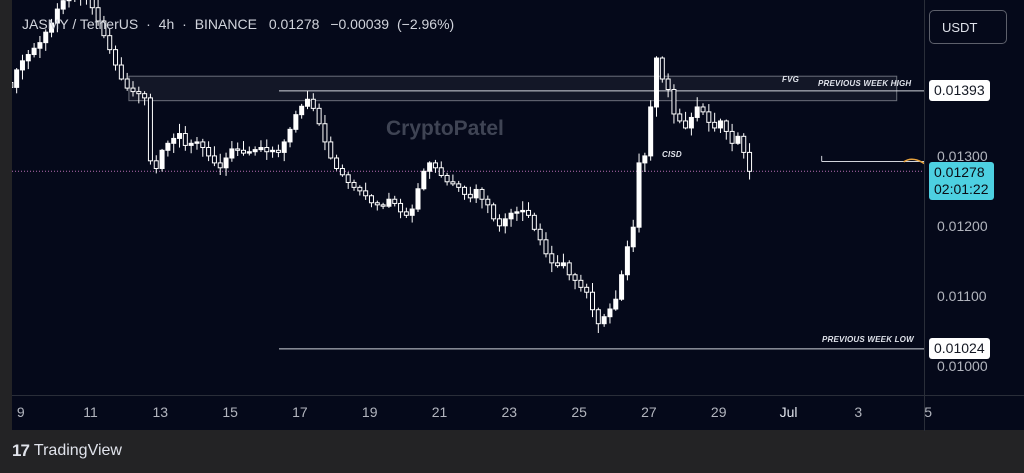 This screenshot has width=1024, height=473. What do you see at coordinates (928, 412) in the screenshot?
I see `time-tick: 5` at bounding box center [928, 412].